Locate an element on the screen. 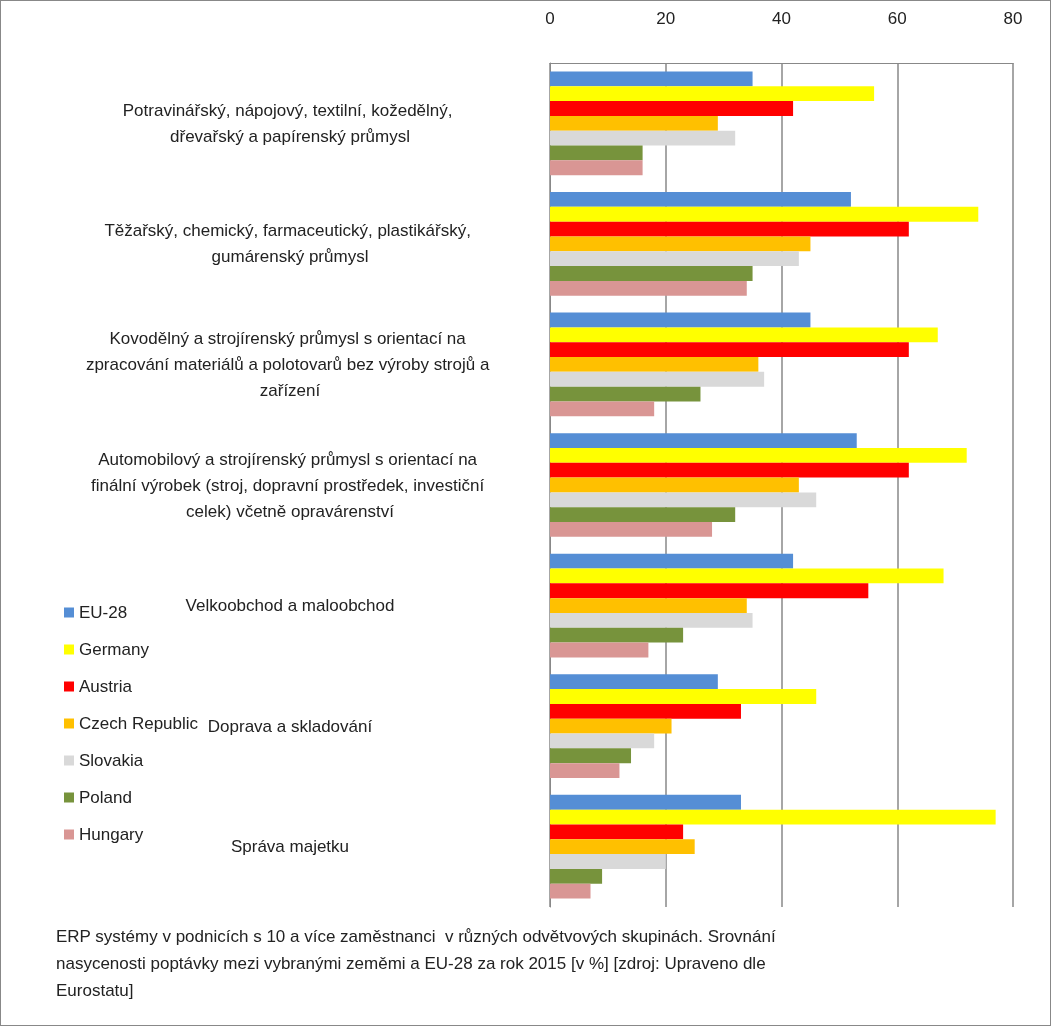 Image resolution: width=1051 pixels, height=1026 pixels. legend-label: Czech Republic is located at coordinates (139, 723).